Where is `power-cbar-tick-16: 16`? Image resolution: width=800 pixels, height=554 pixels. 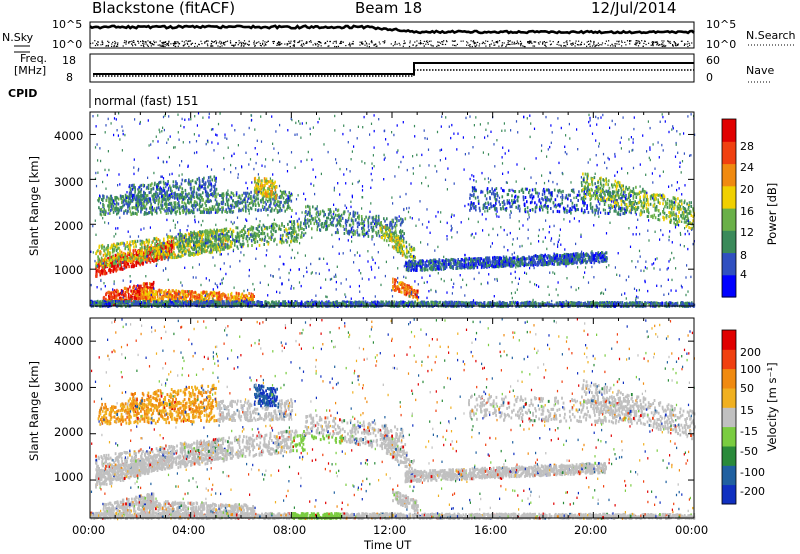 power-cbar-tick-16: 16 is located at coordinates (747, 211).